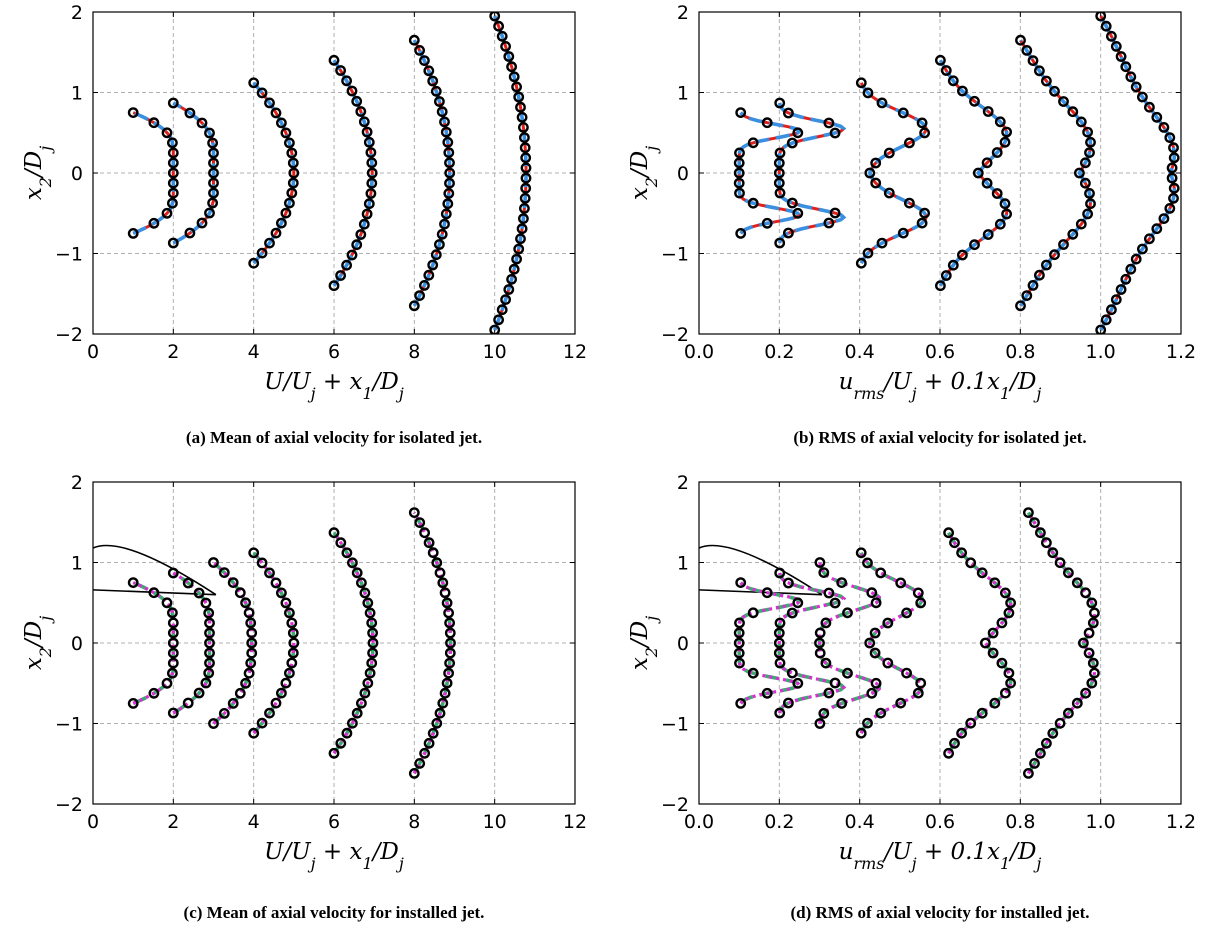 This screenshot has height=930, width=1213. Describe the element at coordinates (77, 644) in the screenshot. I see `y-tick-label: 0` at that location.